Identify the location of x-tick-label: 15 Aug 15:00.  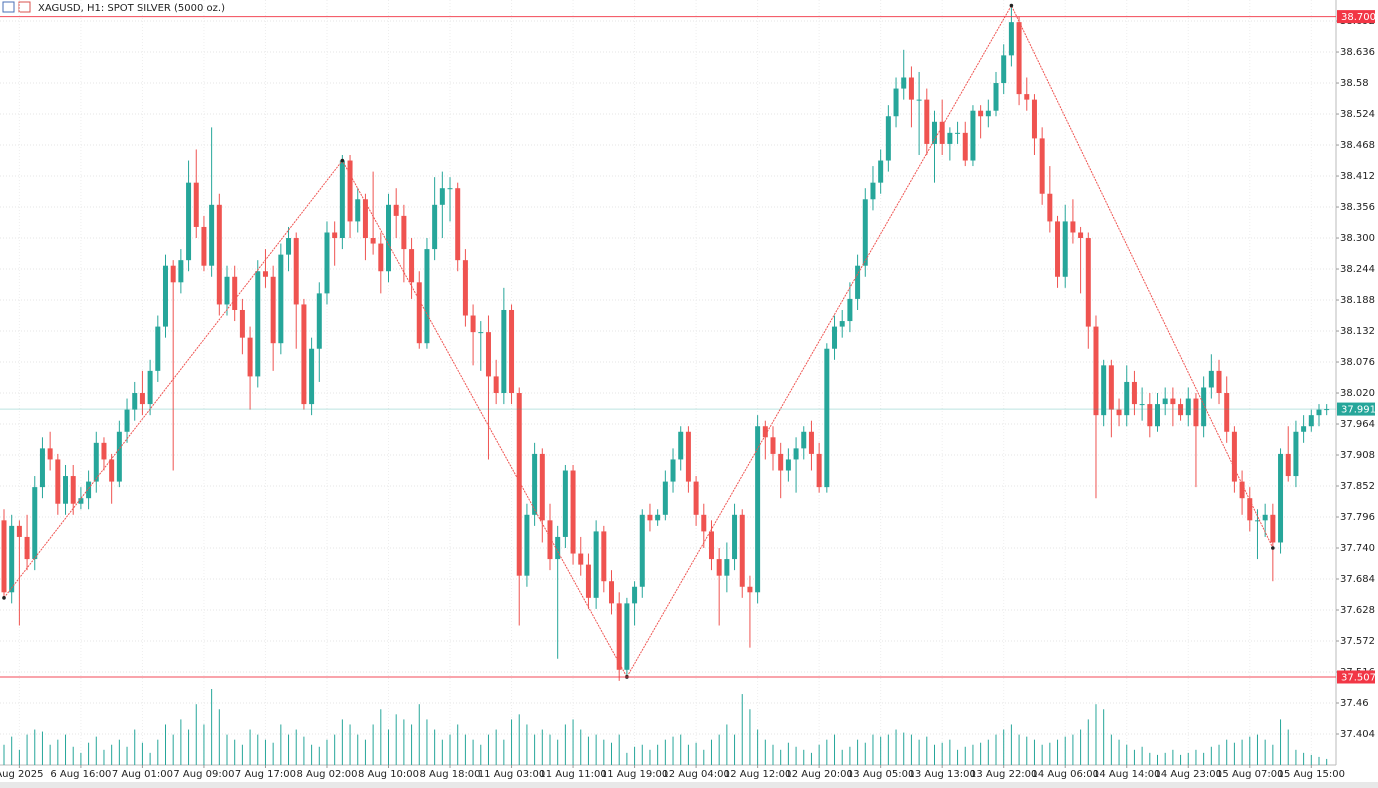
(1311, 774).